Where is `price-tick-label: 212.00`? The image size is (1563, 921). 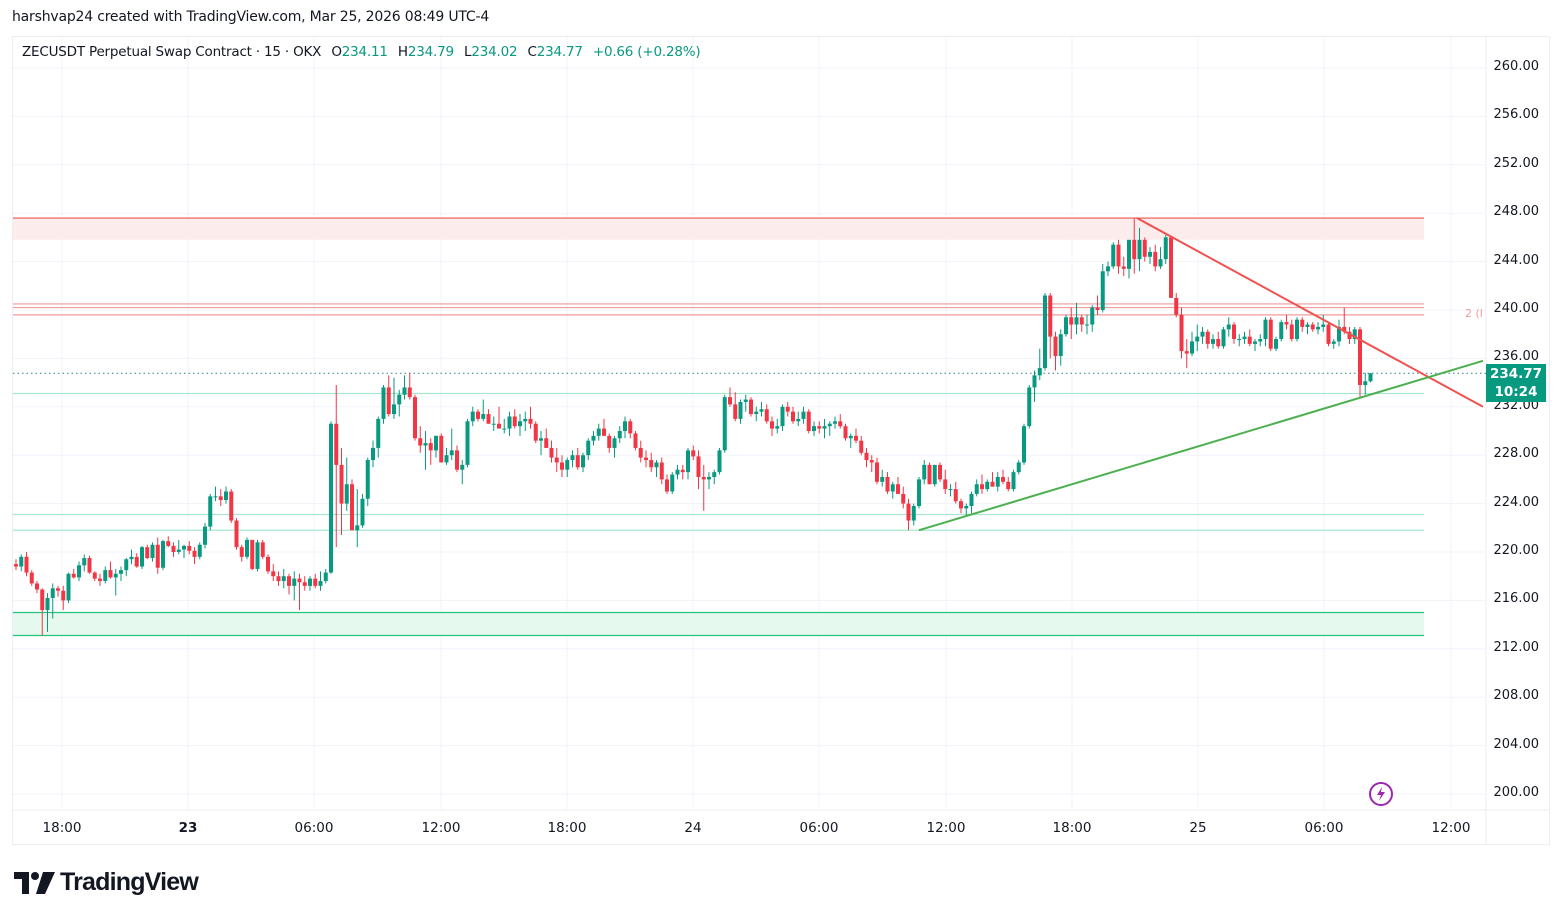 price-tick-label: 212.00 is located at coordinates (1516, 647).